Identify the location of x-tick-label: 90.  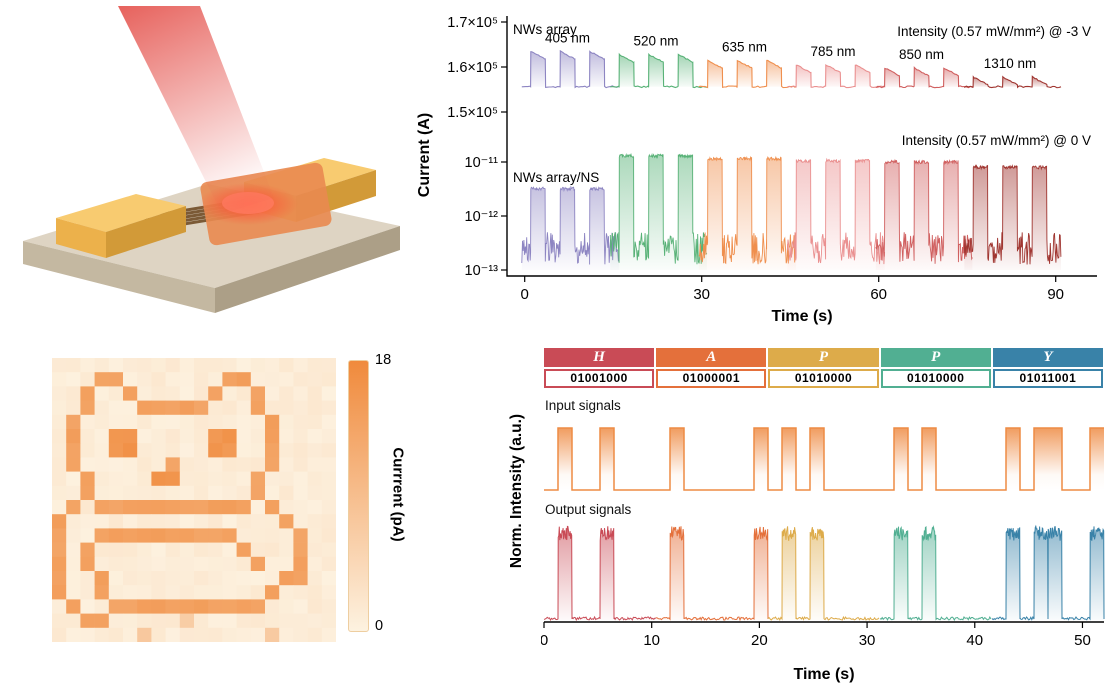
(1055, 294).